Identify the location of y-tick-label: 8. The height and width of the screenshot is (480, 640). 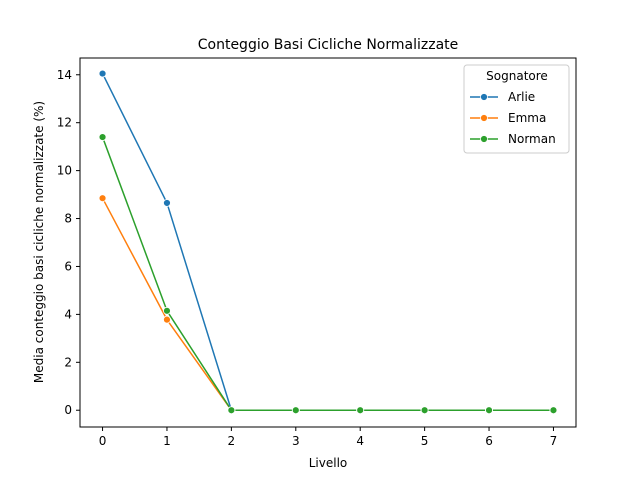
(68, 219).